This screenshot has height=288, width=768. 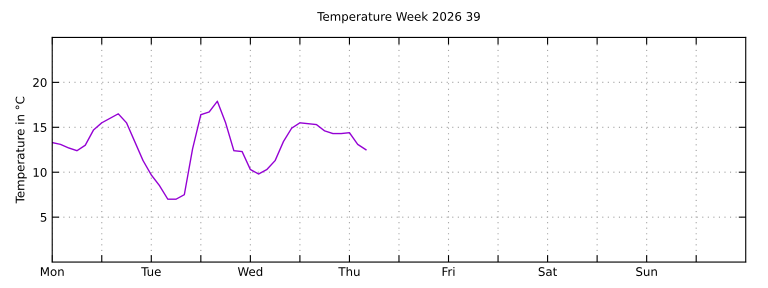 I want to click on x-tick-label: Tue, so click(x=151, y=271).